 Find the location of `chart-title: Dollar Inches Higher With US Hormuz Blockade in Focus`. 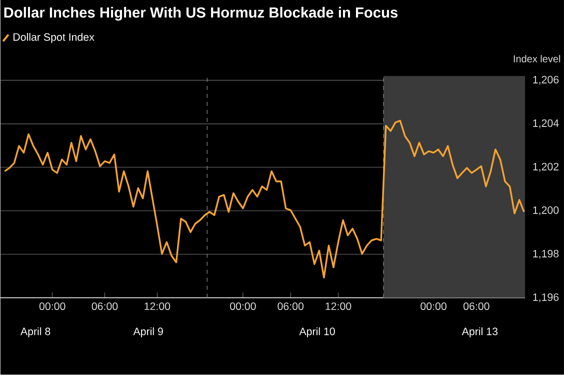

chart-title: Dollar Inches Higher With US Hormuz Blockade in Focus is located at coordinates (201, 14).